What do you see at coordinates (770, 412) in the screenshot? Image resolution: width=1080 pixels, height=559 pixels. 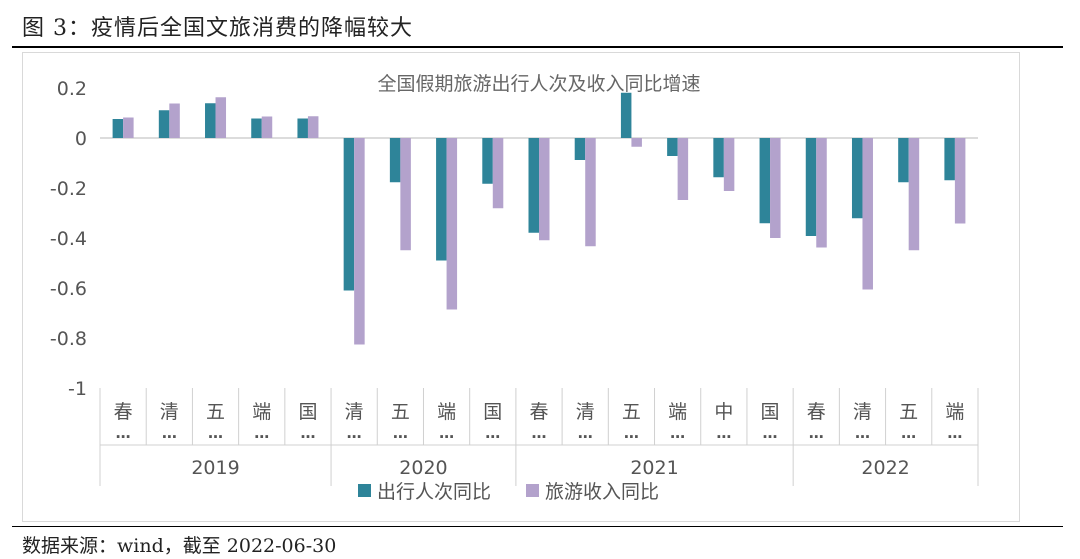 I see `category-label-14: 国` at bounding box center [770, 412].